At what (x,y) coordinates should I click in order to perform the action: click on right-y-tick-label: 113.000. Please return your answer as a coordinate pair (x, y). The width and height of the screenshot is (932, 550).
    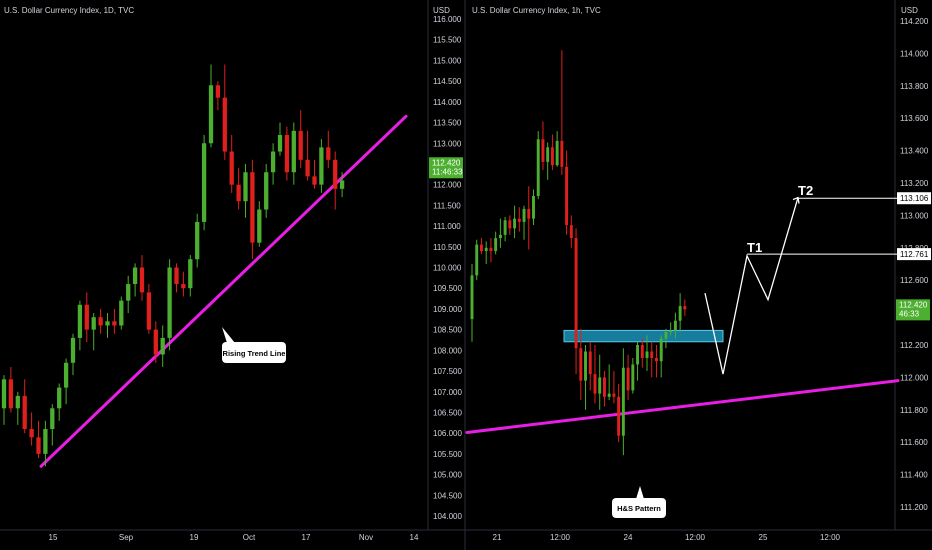
    Looking at the image, I should click on (914, 215).